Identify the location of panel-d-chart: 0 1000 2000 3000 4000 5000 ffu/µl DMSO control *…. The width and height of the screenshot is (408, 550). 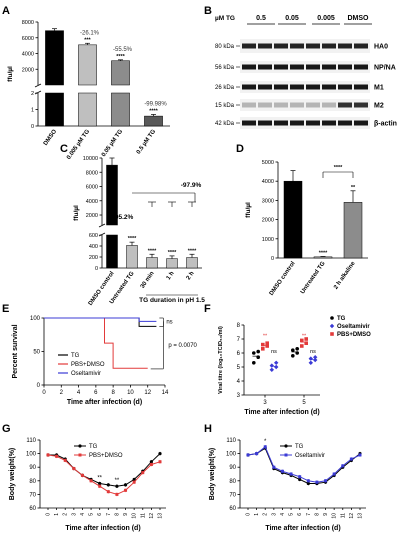
(306, 228).